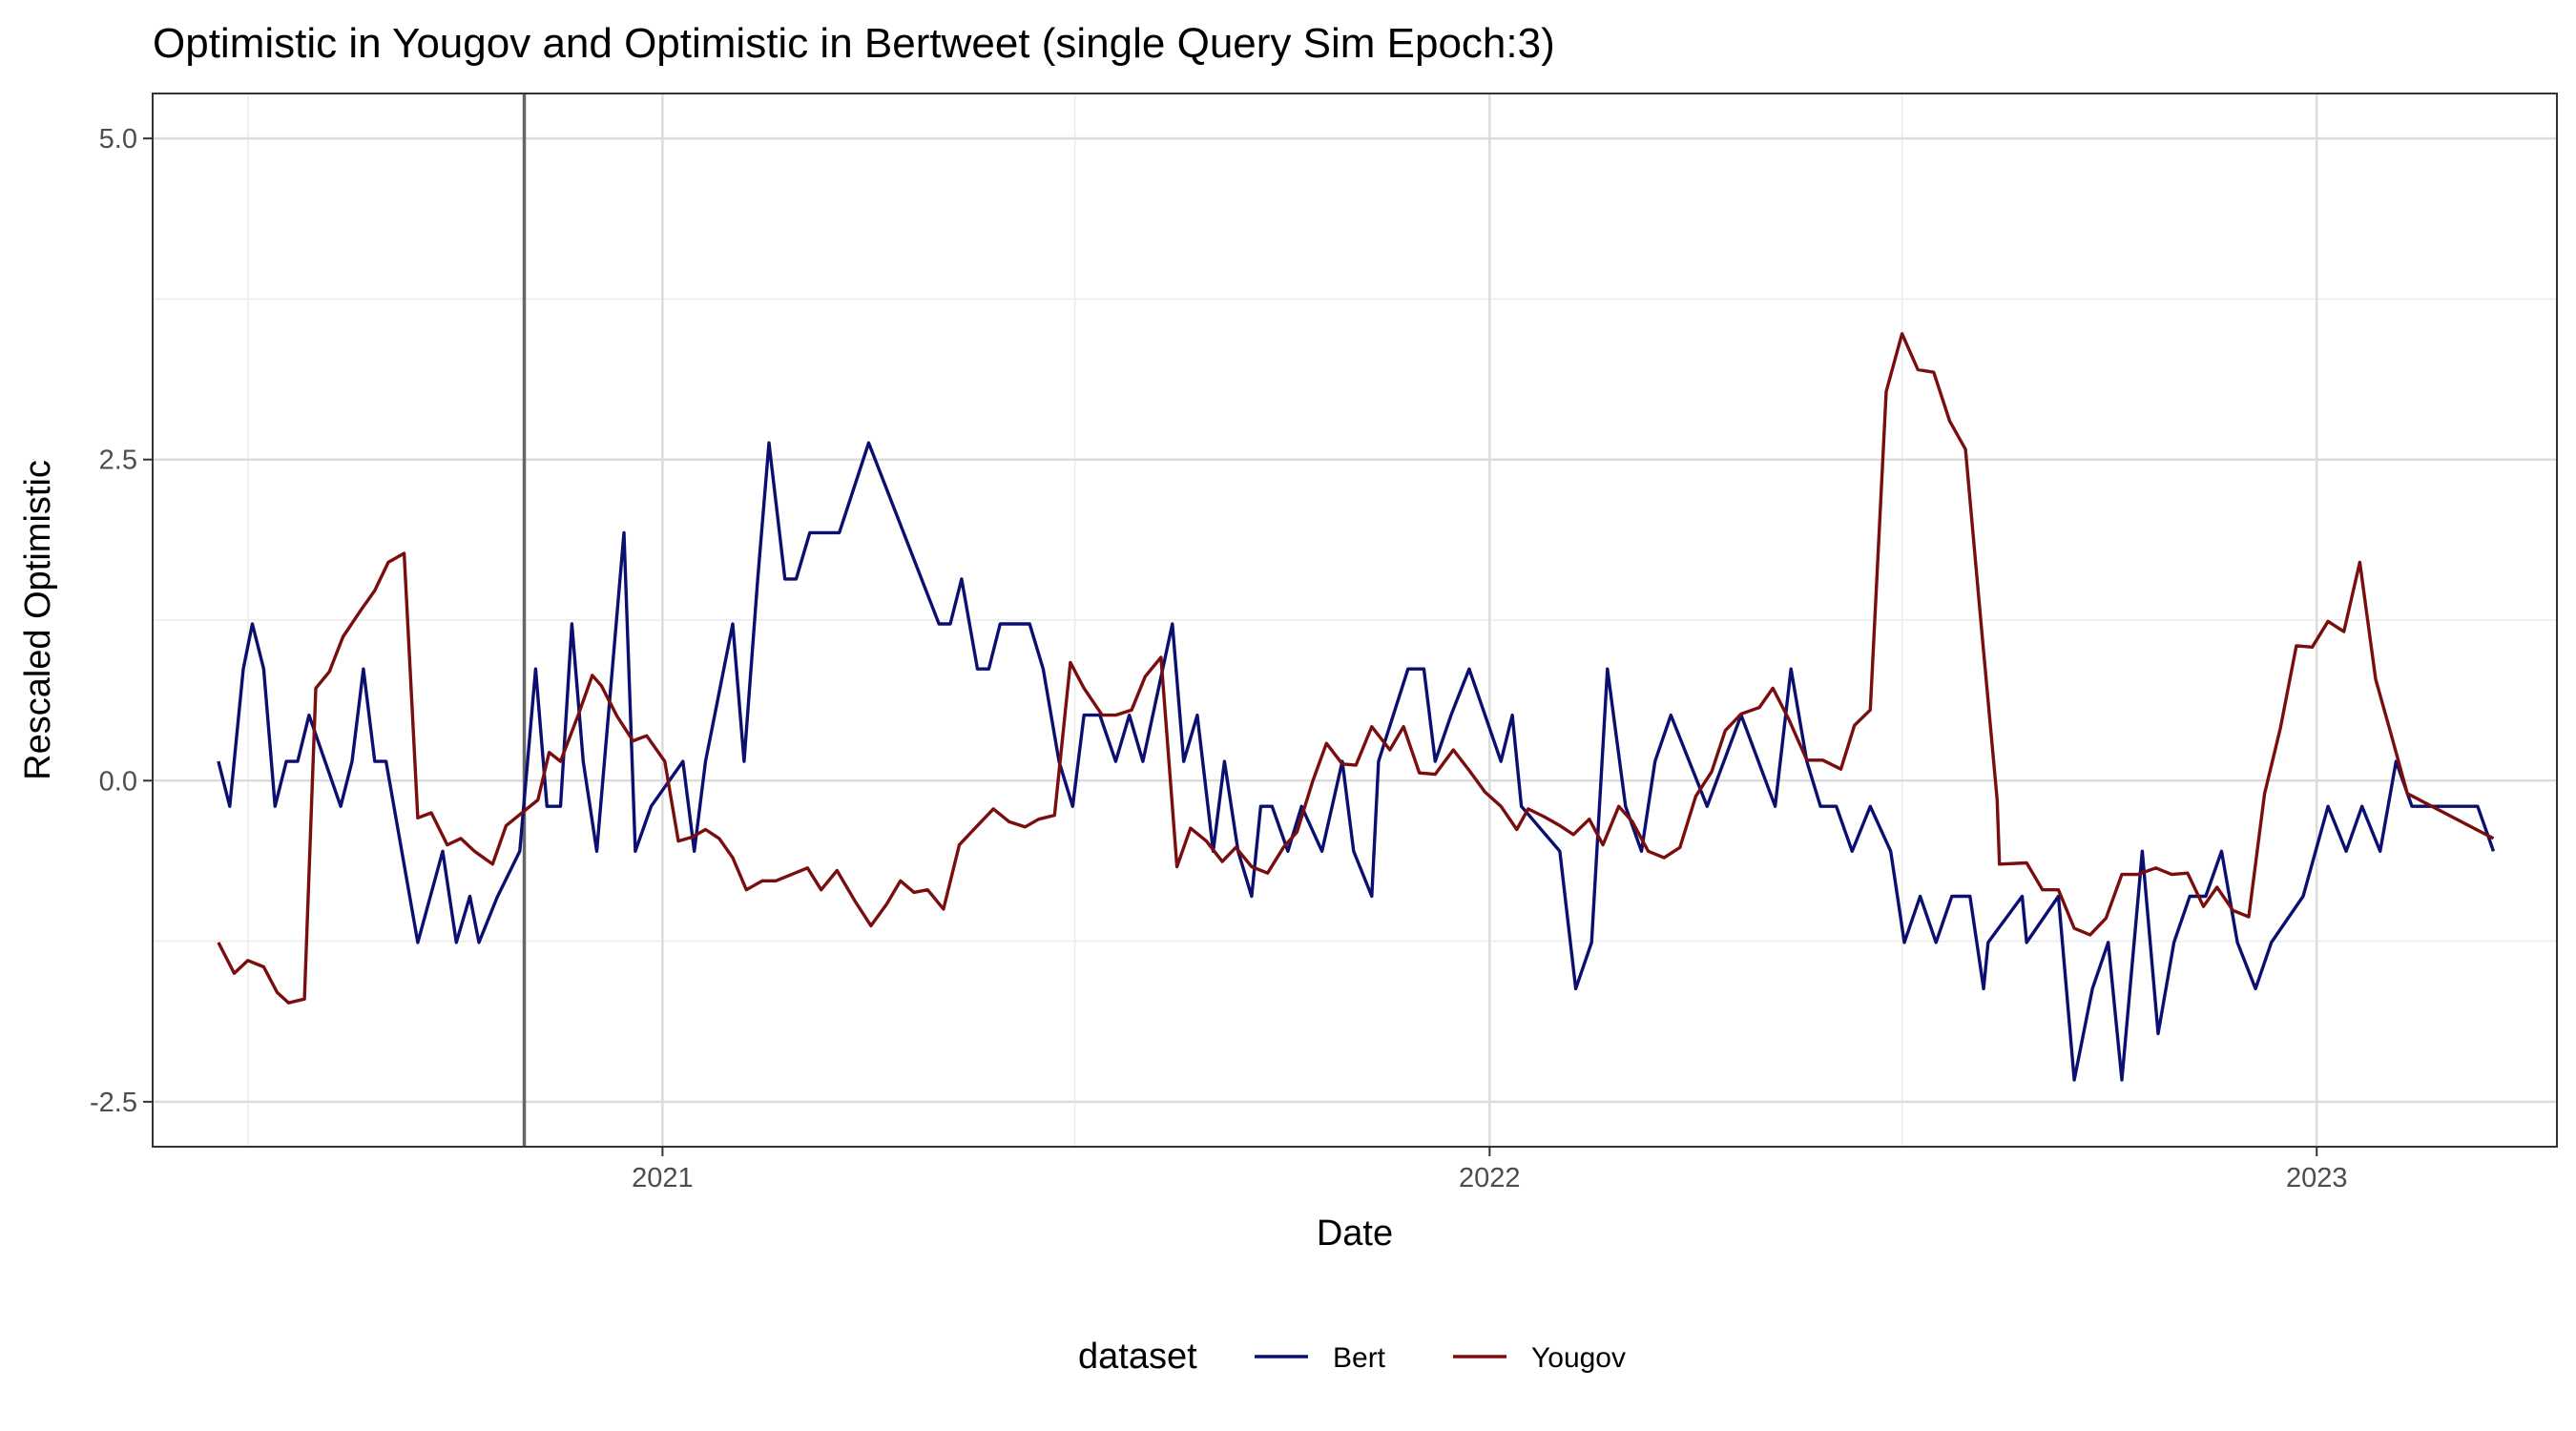 Image resolution: width=2576 pixels, height=1431 pixels. I want to click on x-axis-title: Date, so click(1355, 1233).